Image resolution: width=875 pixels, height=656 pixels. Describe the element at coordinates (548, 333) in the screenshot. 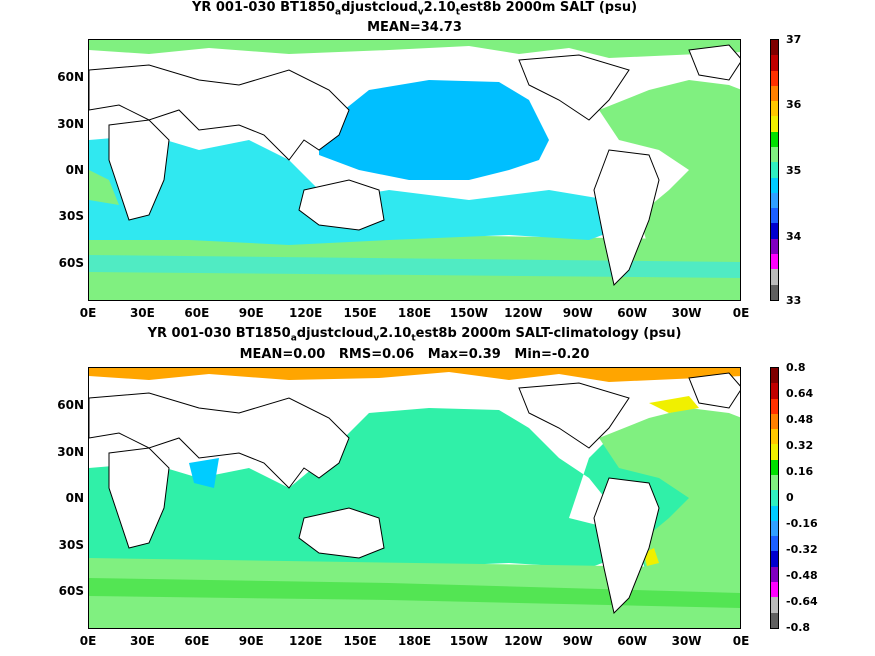

I see `title-part: est8b 2000m SALT-climatology (psu)` at that location.